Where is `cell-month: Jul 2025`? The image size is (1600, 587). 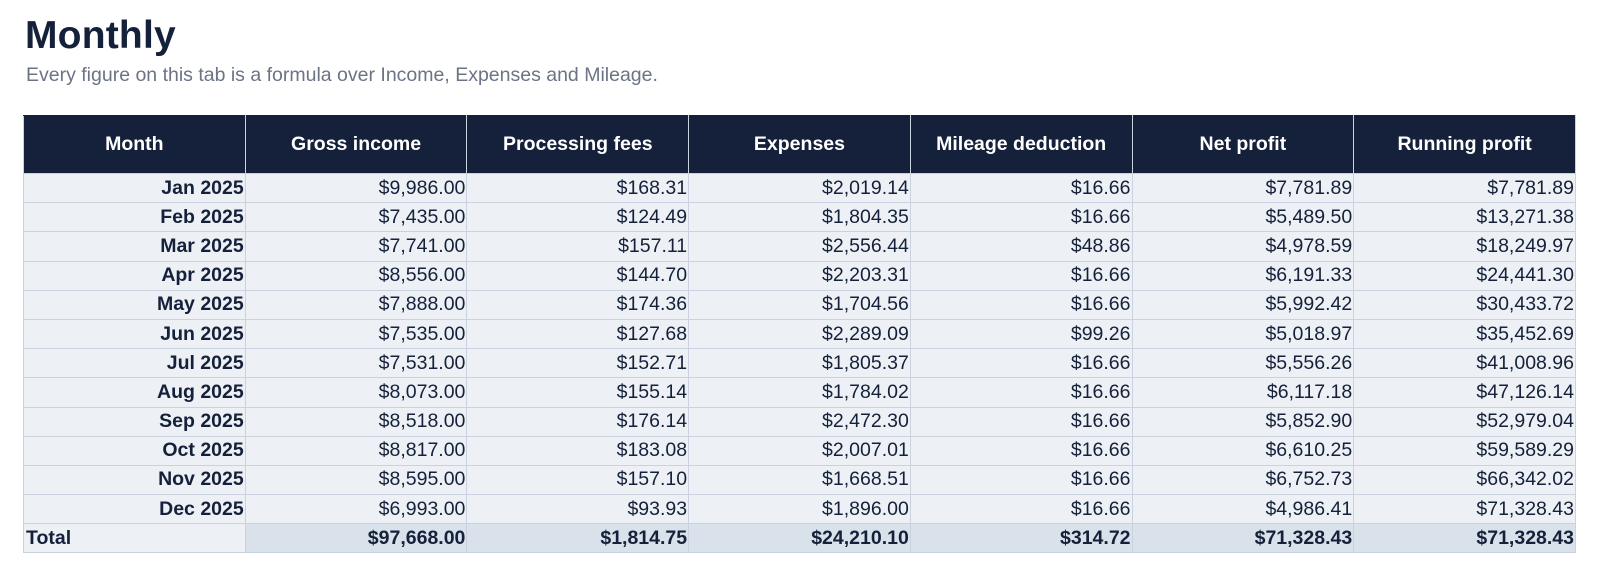
cell-month: Jul 2025 is located at coordinates (134, 363).